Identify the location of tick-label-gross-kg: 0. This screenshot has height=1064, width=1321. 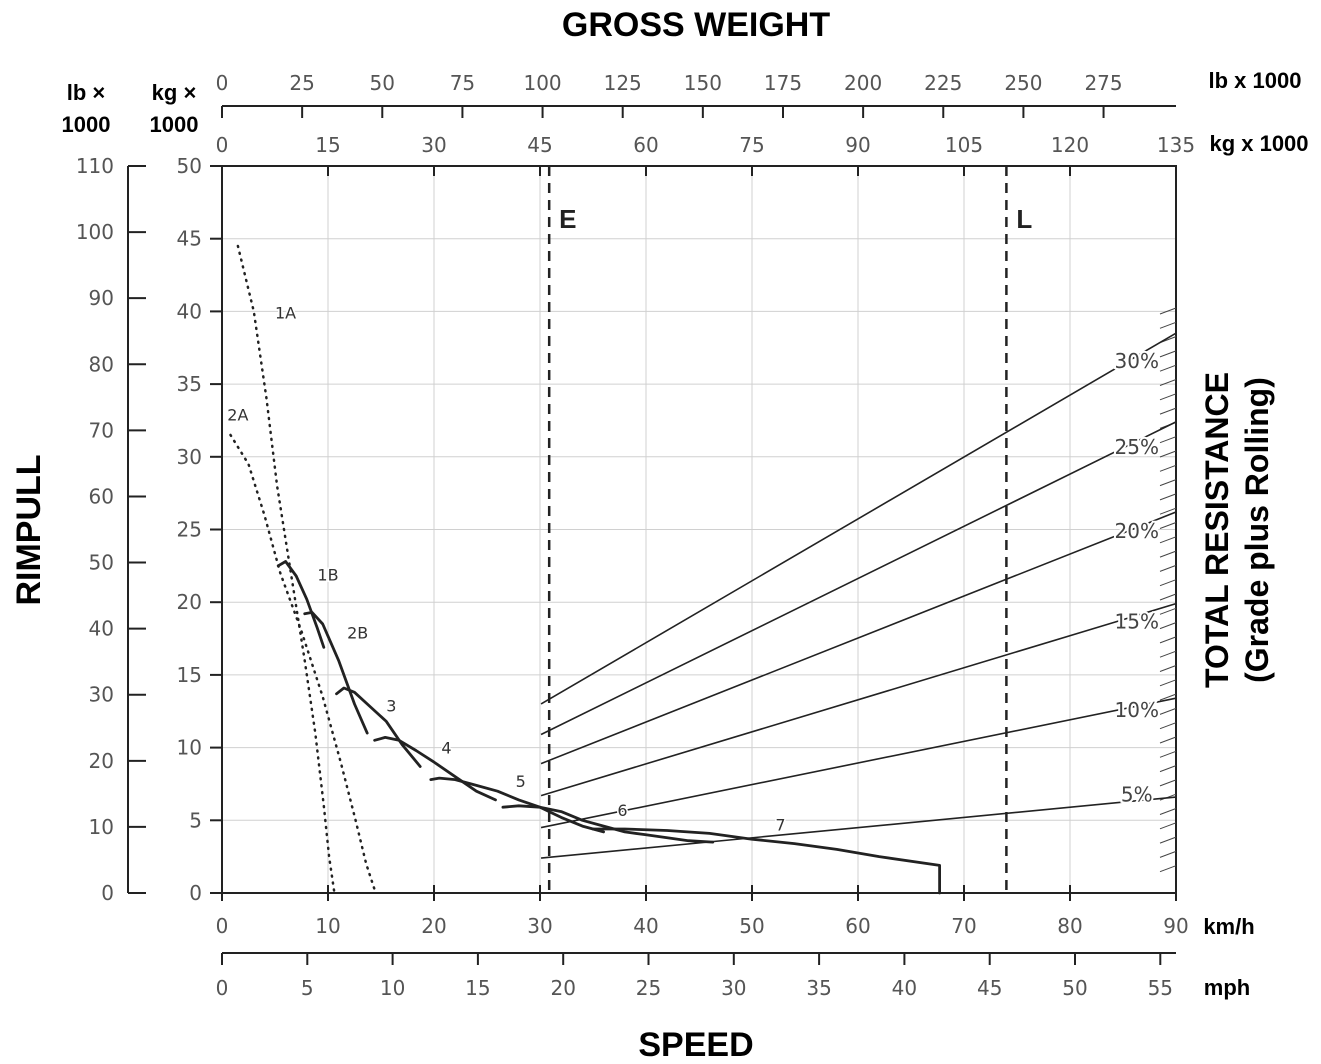
(222, 145).